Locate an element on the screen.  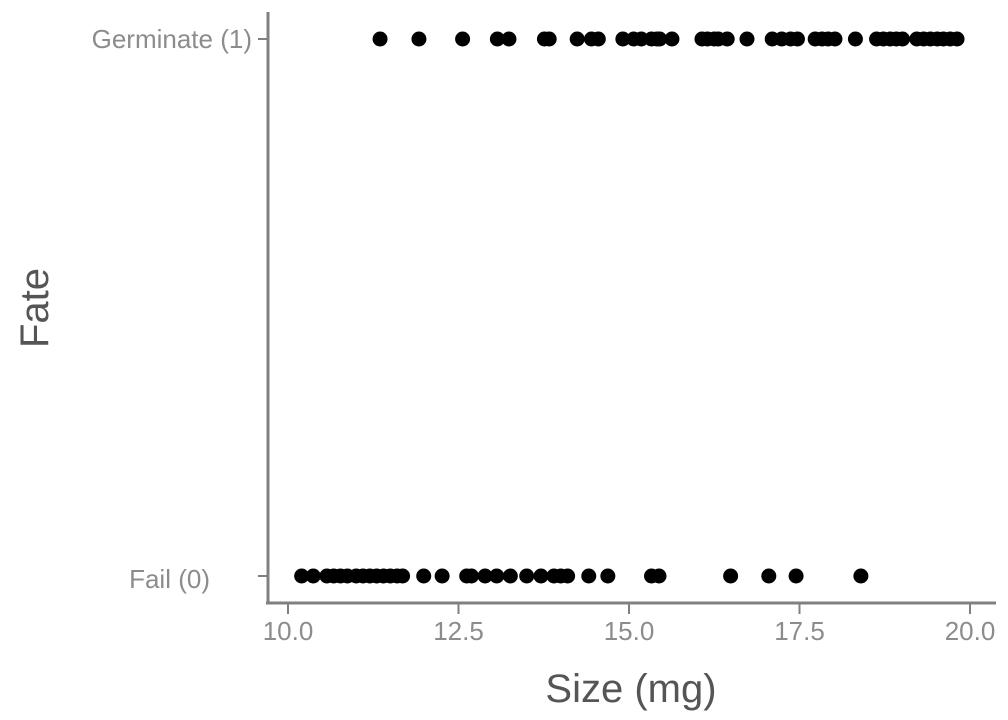
x-tick-label-4: 20.0 is located at coordinates (970, 631).